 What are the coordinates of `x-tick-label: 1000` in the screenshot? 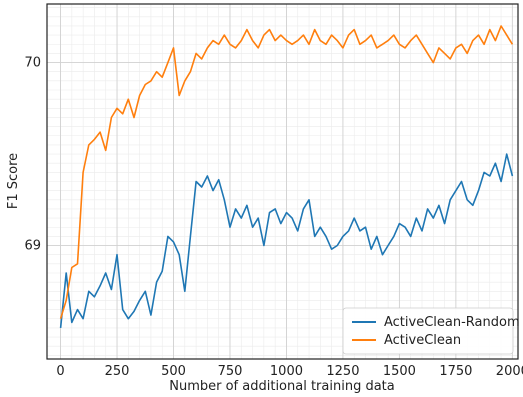 It's located at (286, 371).